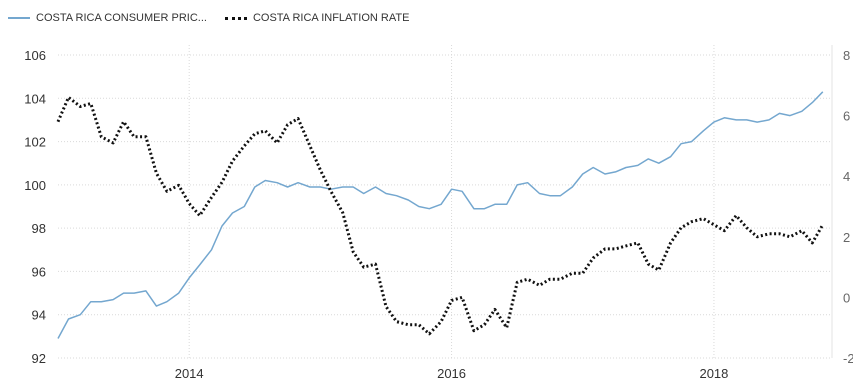 Image resolution: width=853 pixels, height=381 pixels. What do you see at coordinates (39, 228) in the screenshot?
I see `left-tick-label: 98` at bounding box center [39, 228].